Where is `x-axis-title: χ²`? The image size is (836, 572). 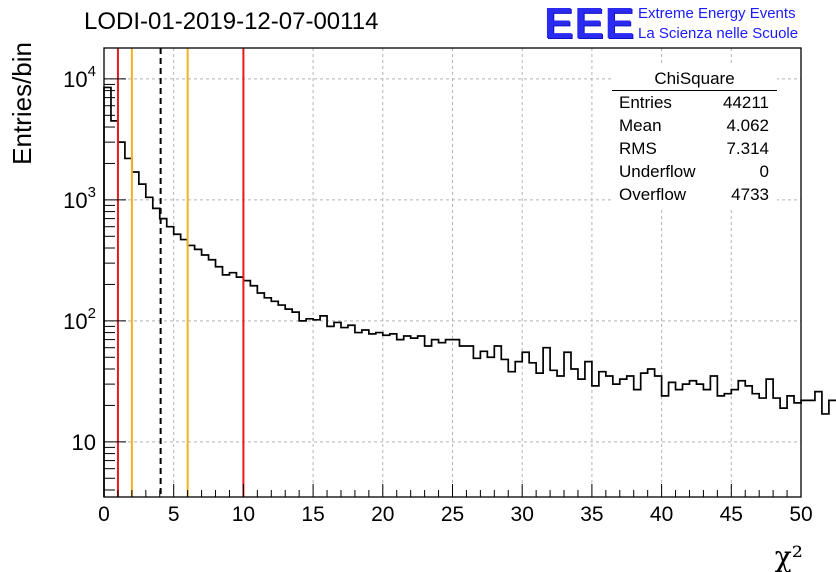
x-axis-title: χ² is located at coordinates (789, 556).